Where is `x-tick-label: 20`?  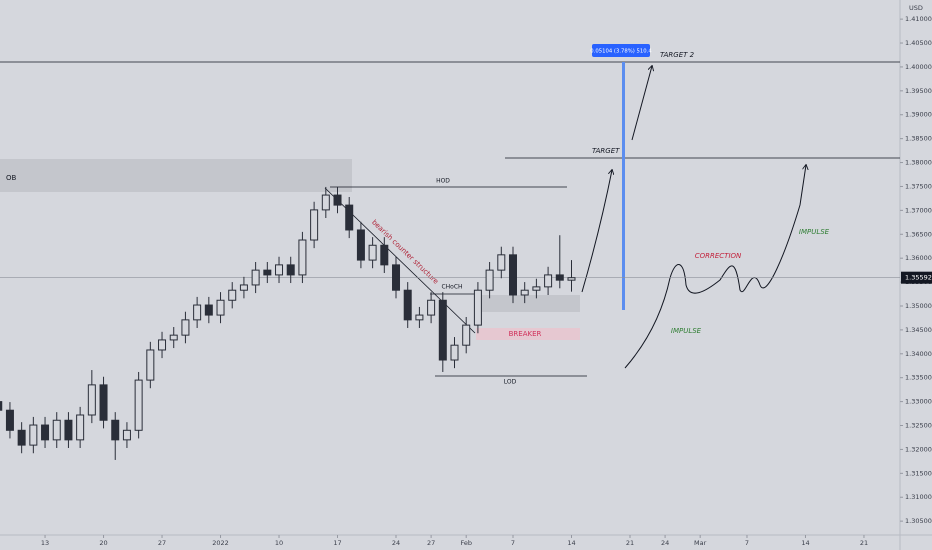
x-tick-label: 20 is located at coordinates (103, 543).